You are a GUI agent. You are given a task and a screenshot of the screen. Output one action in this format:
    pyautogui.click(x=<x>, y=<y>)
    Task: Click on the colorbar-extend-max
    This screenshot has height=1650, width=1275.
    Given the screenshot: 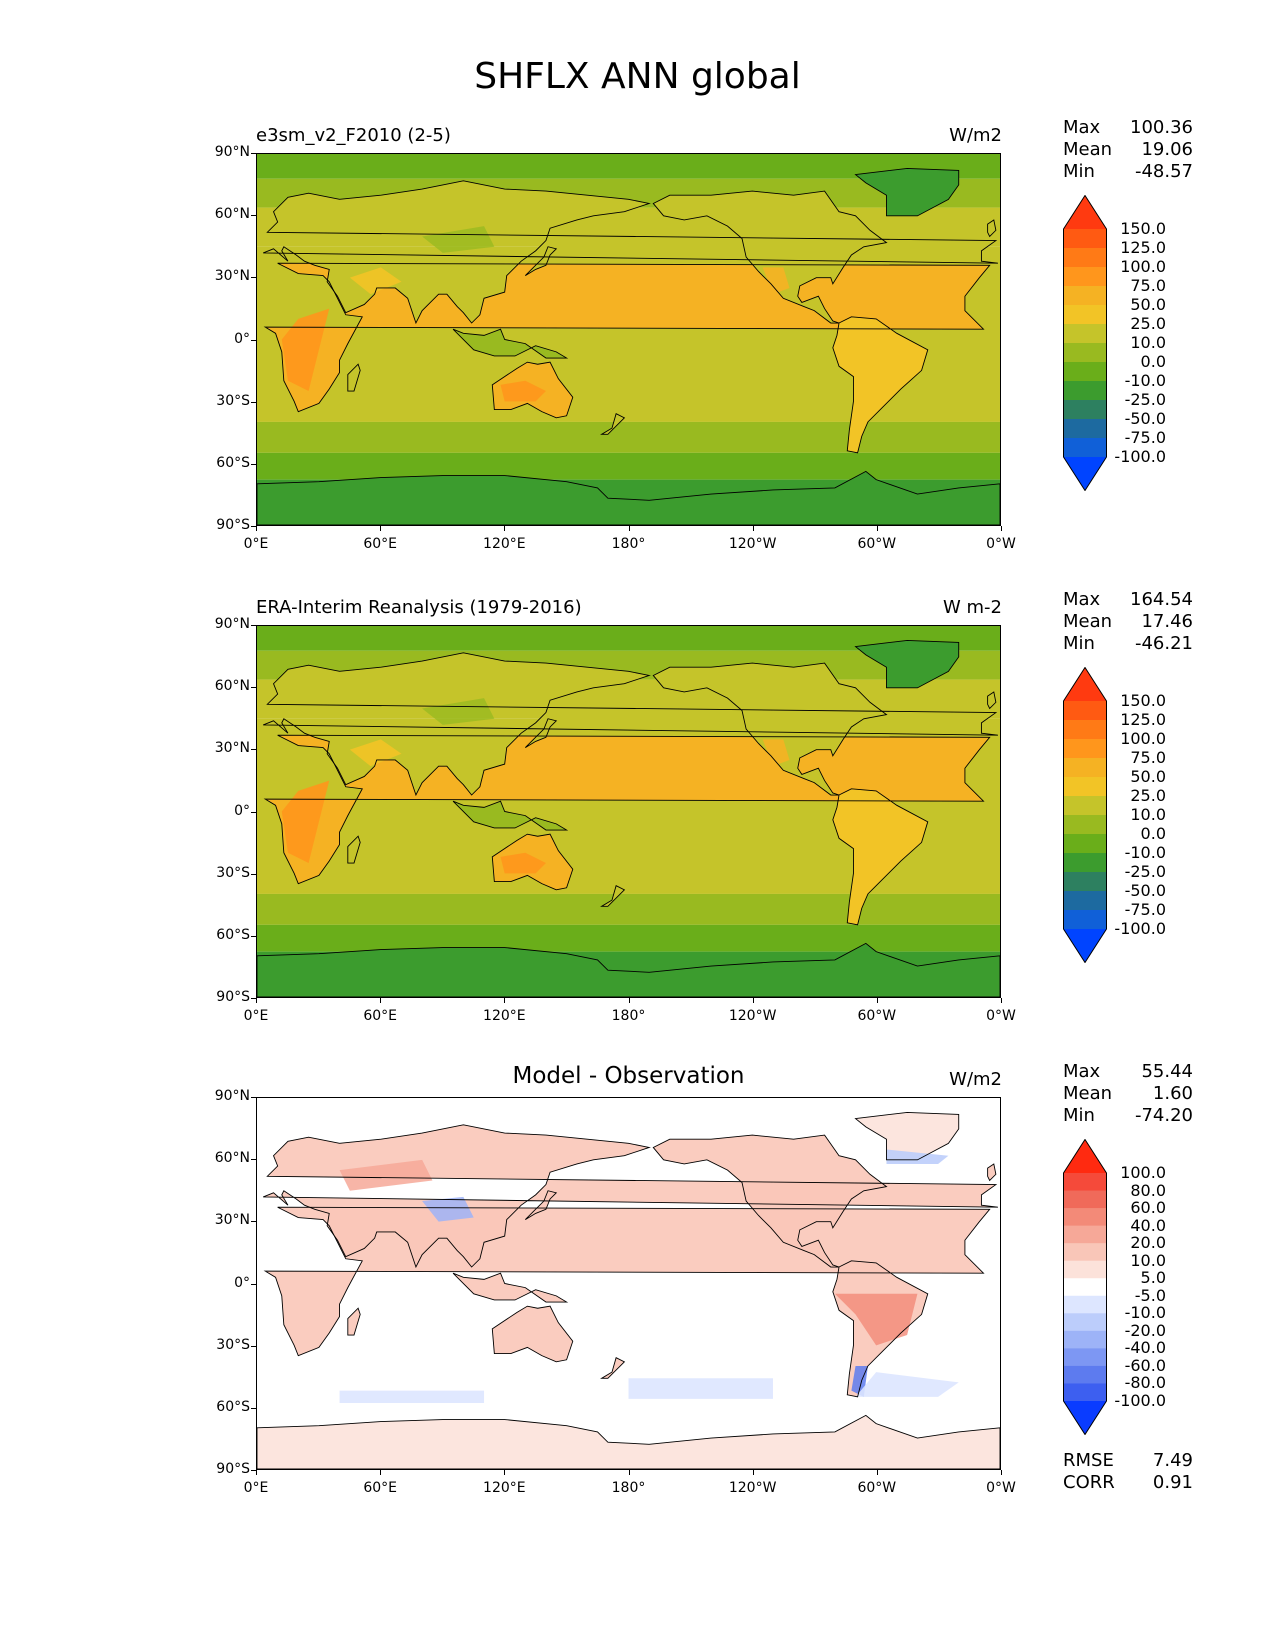 What is the action you would take?
    pyautogui.click(x=1085, y=1156)
    